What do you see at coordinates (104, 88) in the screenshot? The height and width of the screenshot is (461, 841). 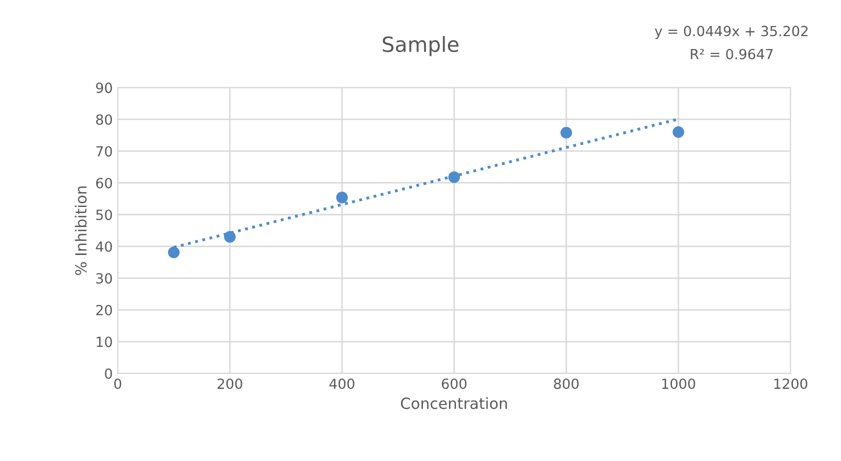 I see `y-tick-label: 90` at bounding box center [104, 88].